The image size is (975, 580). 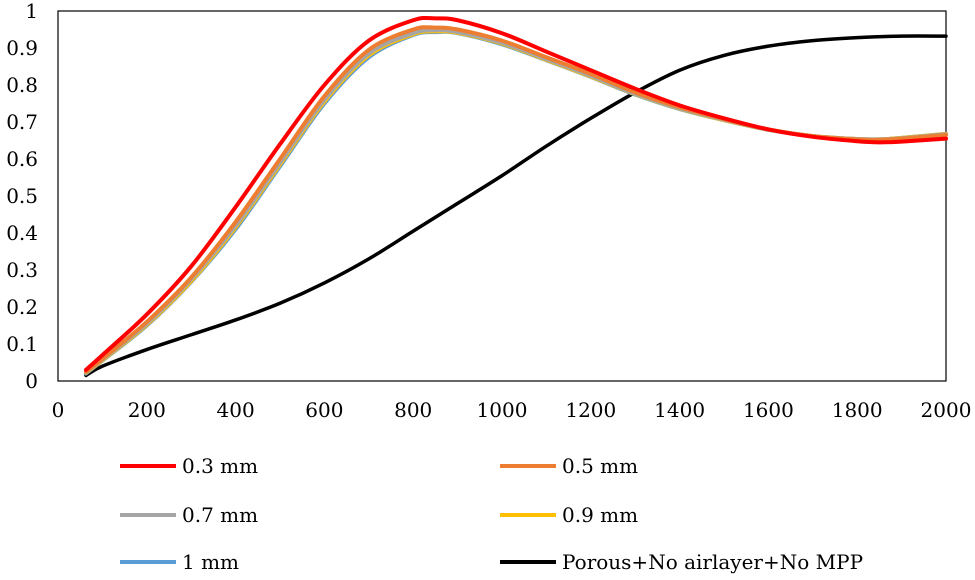 I want to click on x-tick-label: 400, so click(x=236, y=410).